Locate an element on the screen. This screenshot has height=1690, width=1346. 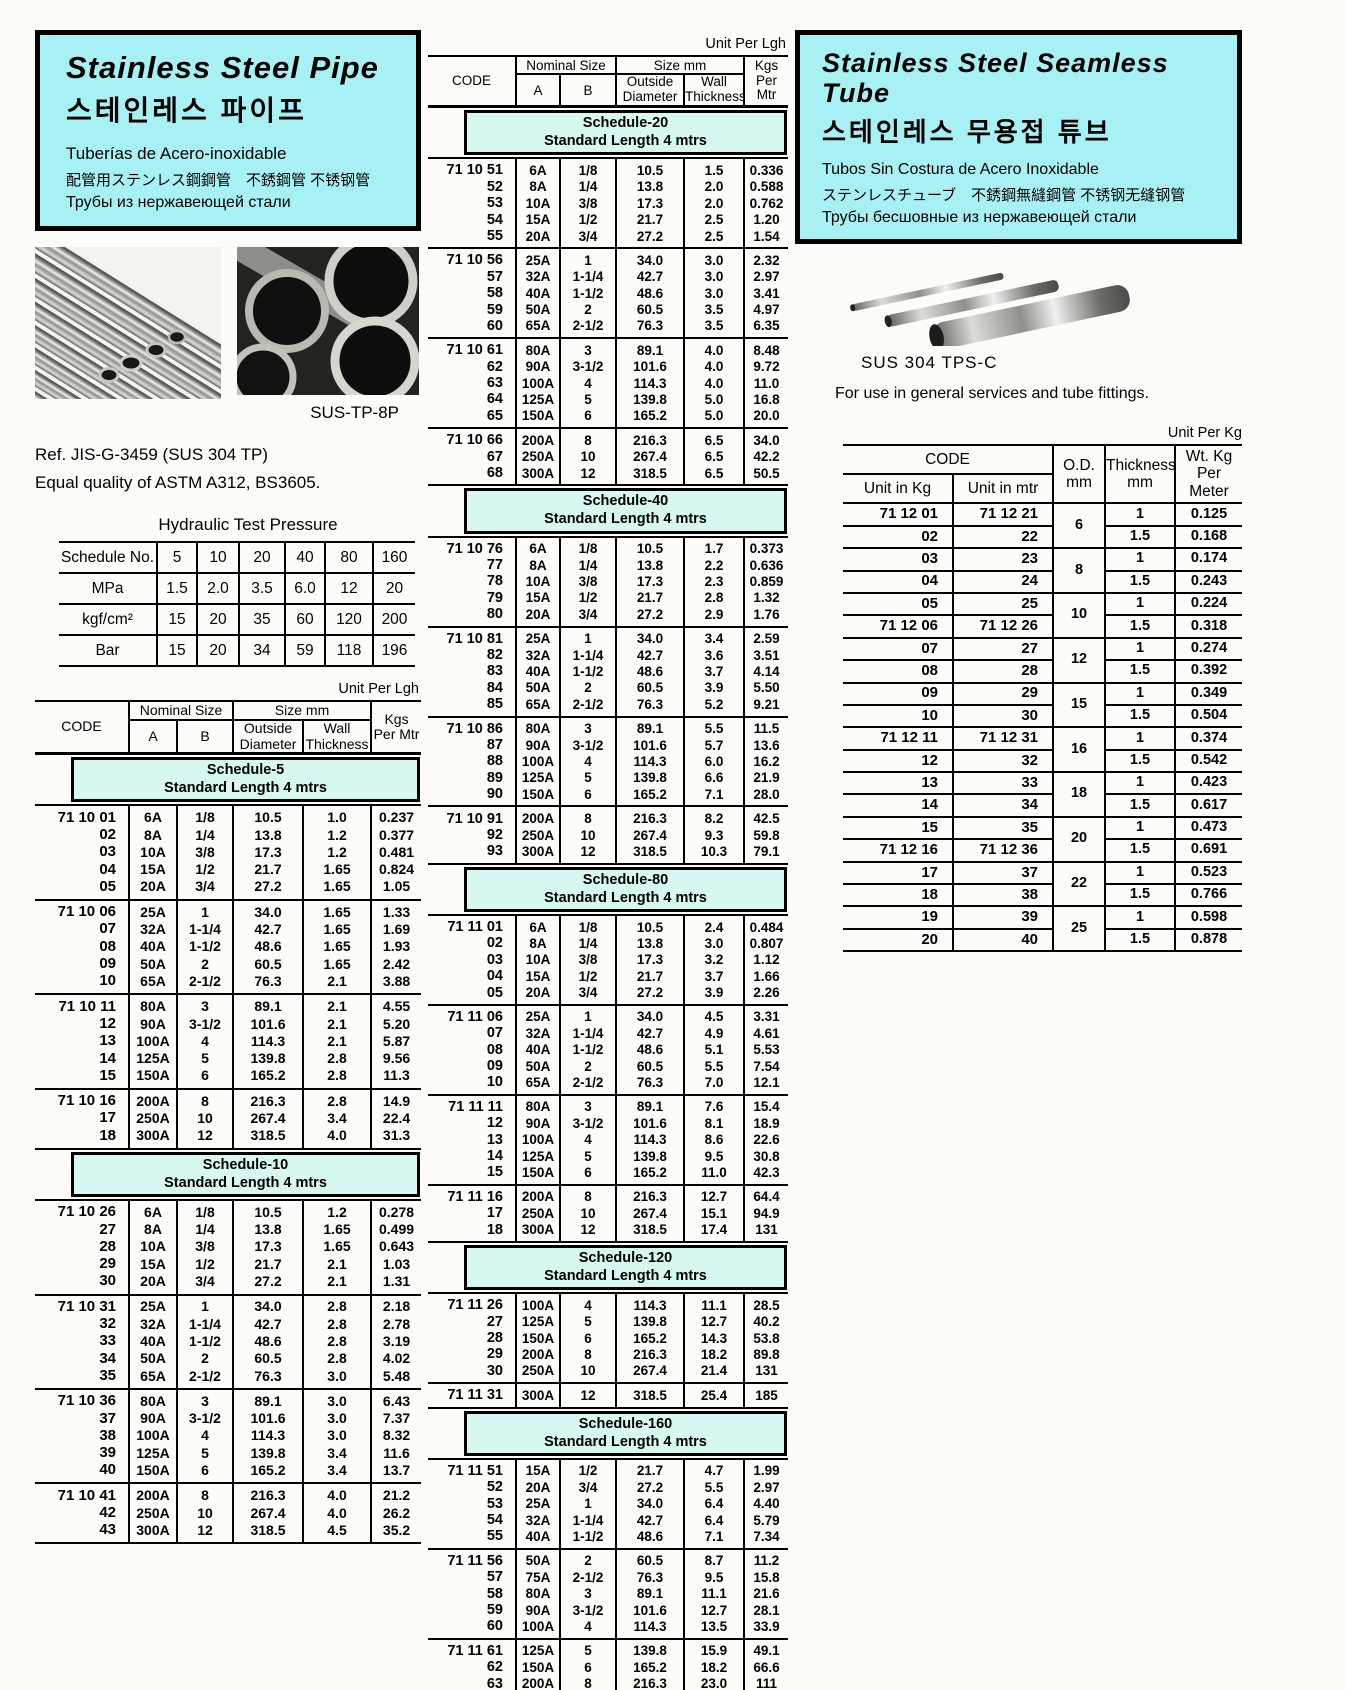
pressure-value: 35 is located at coordinates (262, 620).